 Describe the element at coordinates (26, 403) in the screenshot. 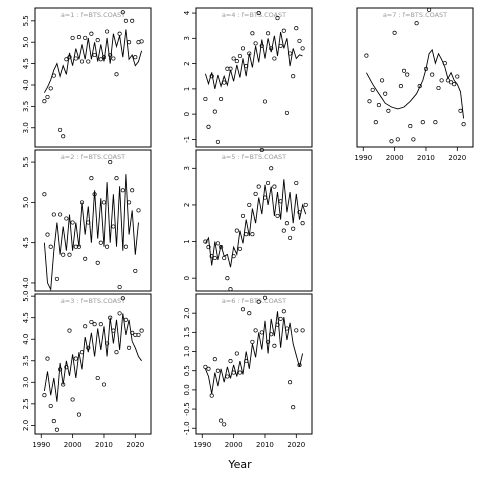

I see `y-tick-label: 2.5` at that location.